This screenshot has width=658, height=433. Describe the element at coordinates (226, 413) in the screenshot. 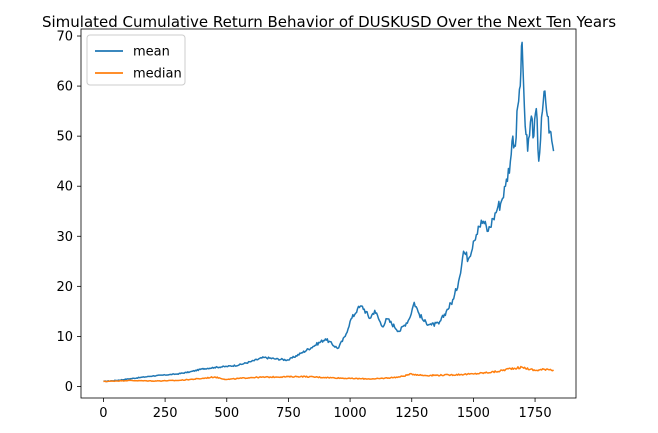

I see `x-tick-label: 500` at that location.